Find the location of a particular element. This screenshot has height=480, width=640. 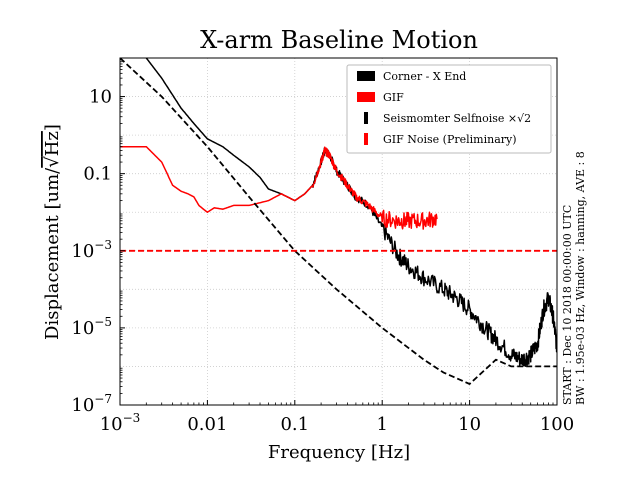

y-axis-label: Displacement [um/√Hz] is located at coordinates (52, 232).